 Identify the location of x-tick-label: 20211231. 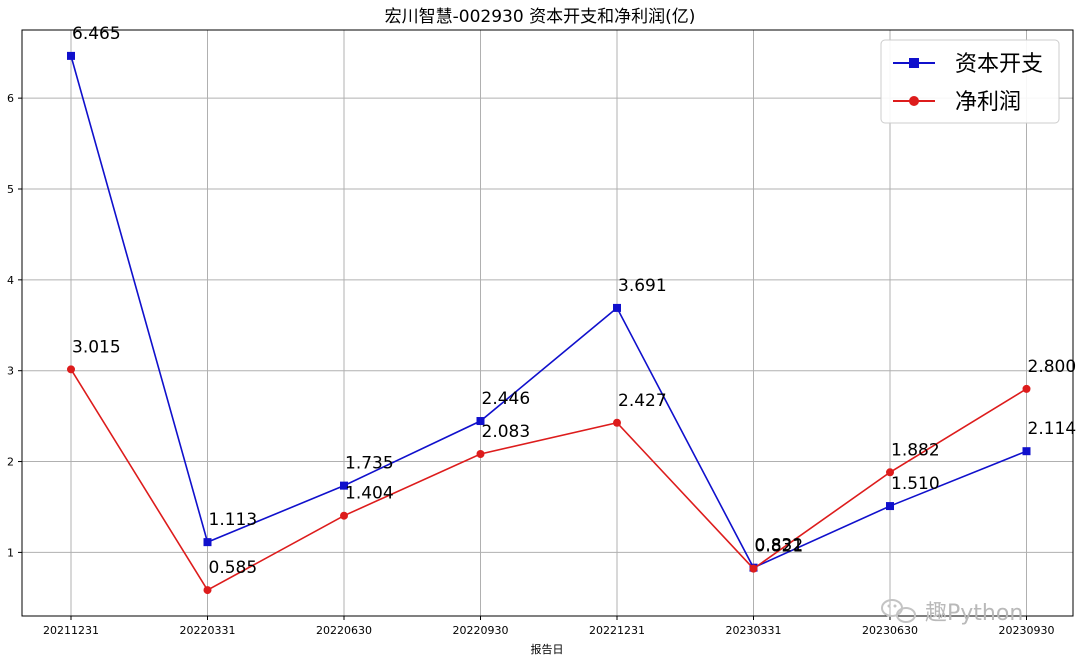
(71, 630).